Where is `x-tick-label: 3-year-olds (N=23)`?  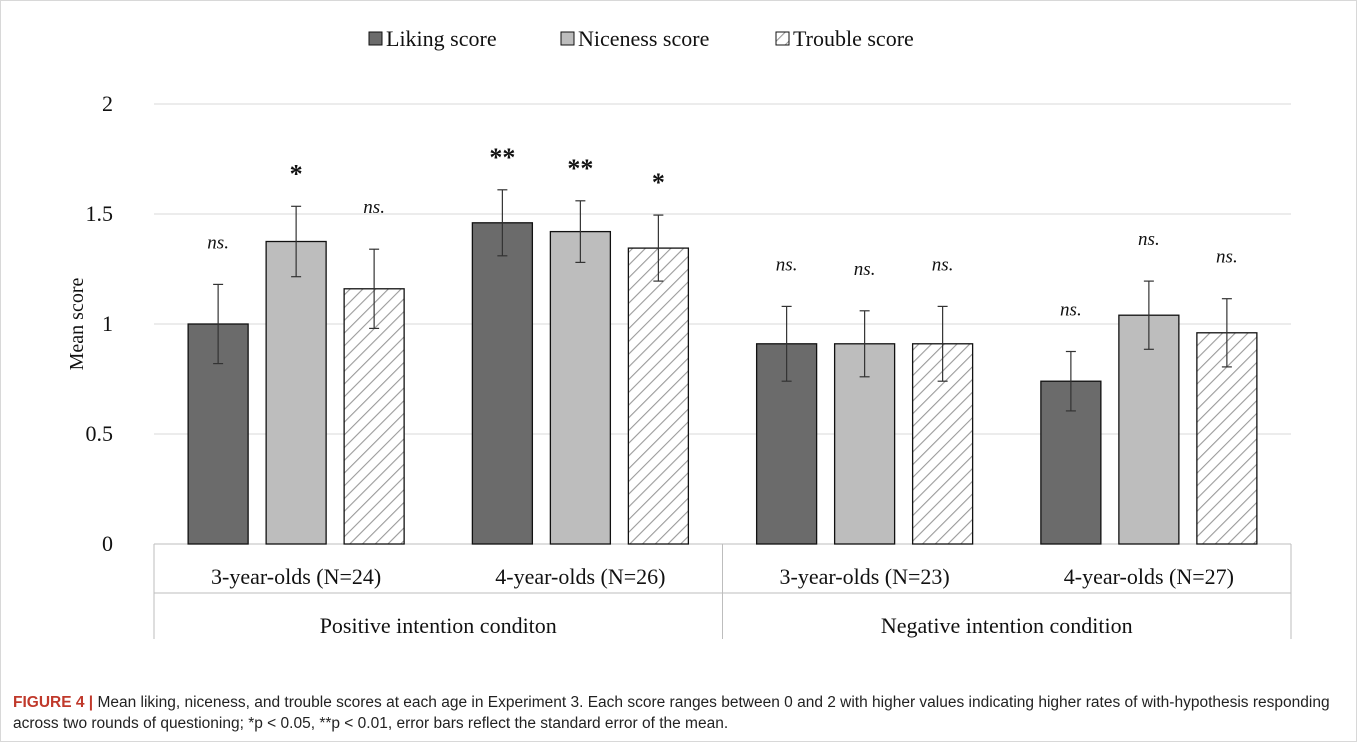 x-tick-label: 3-year-olds (N=23) is located at coordinates (865, 576).